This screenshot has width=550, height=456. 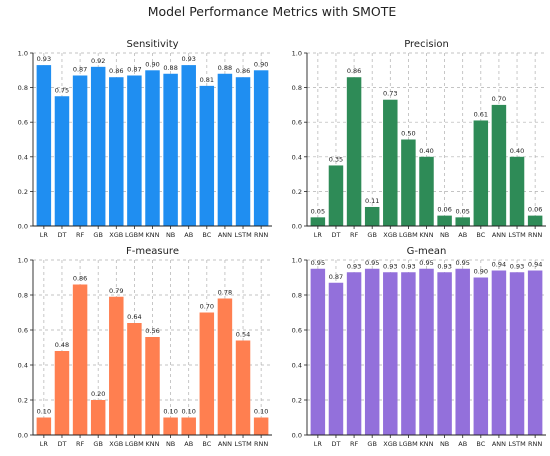 I want to click on x-tick-label-lr: LR, so click(x=318, y=235).